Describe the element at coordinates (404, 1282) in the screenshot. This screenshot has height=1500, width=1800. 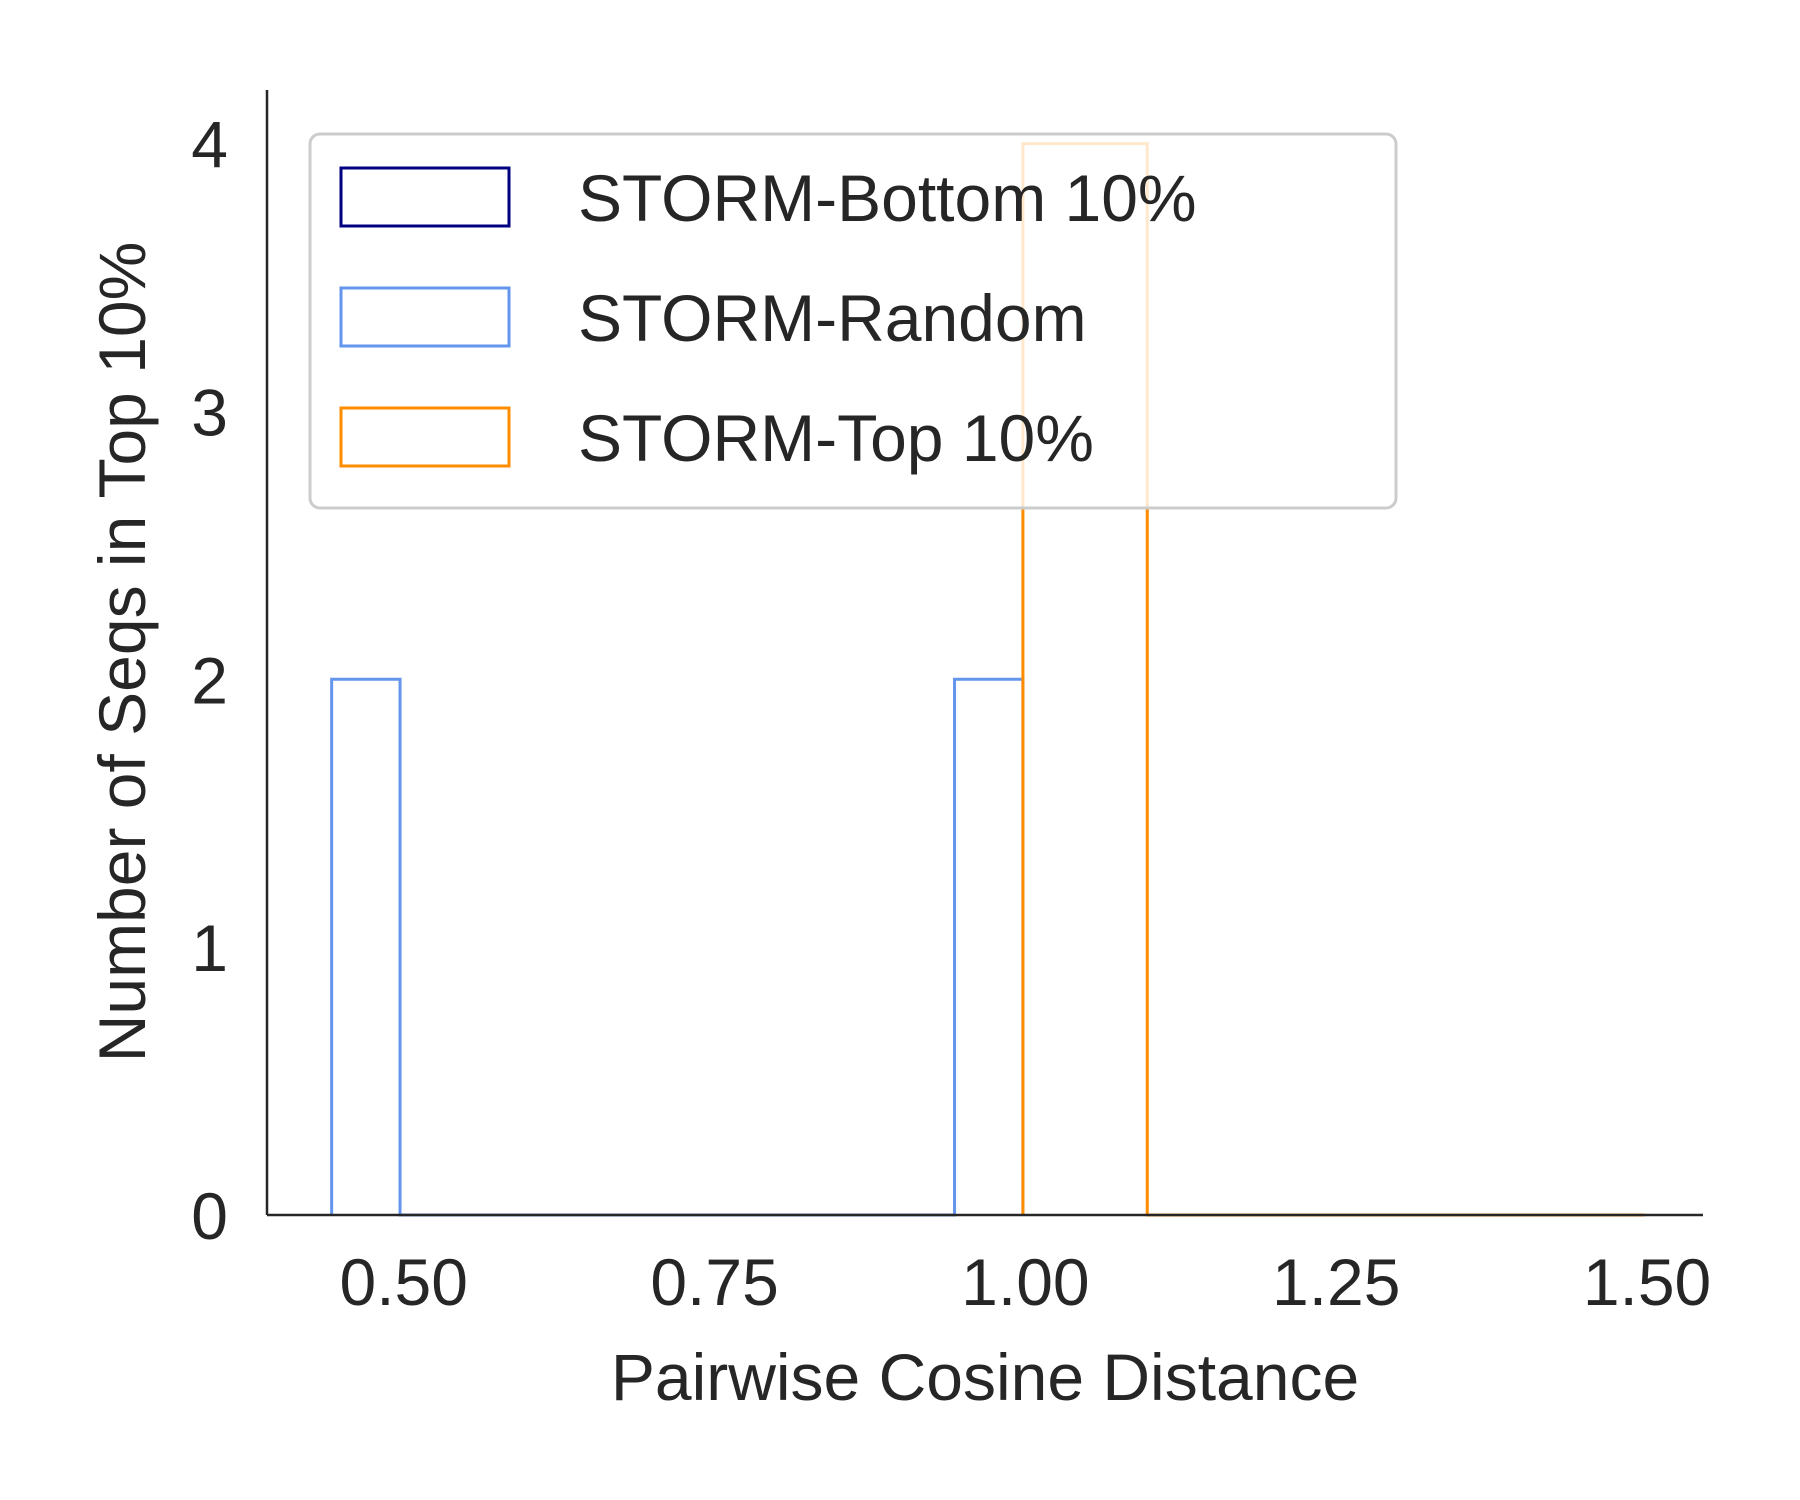
I see `x-tick-label: 0.50` at that location.